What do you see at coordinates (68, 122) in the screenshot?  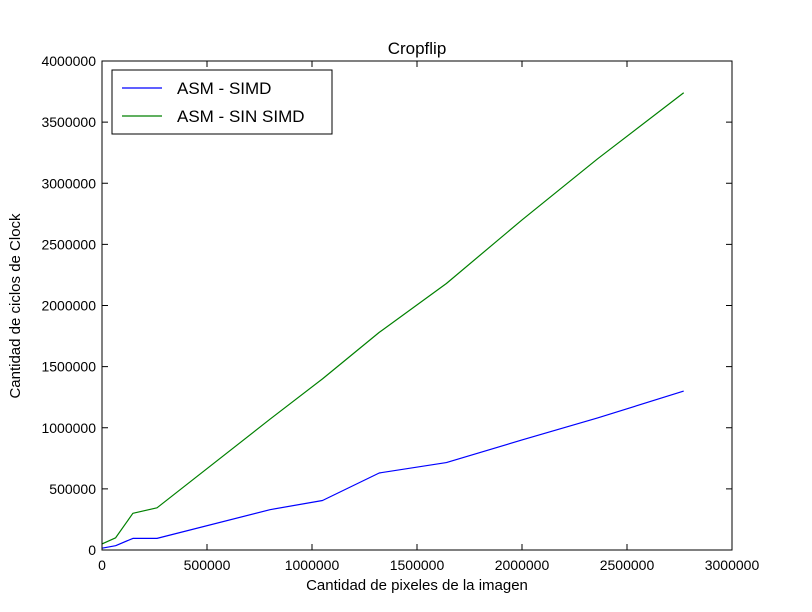 I see `y-tick-label: 3500000` at bounding box center [68, 122].